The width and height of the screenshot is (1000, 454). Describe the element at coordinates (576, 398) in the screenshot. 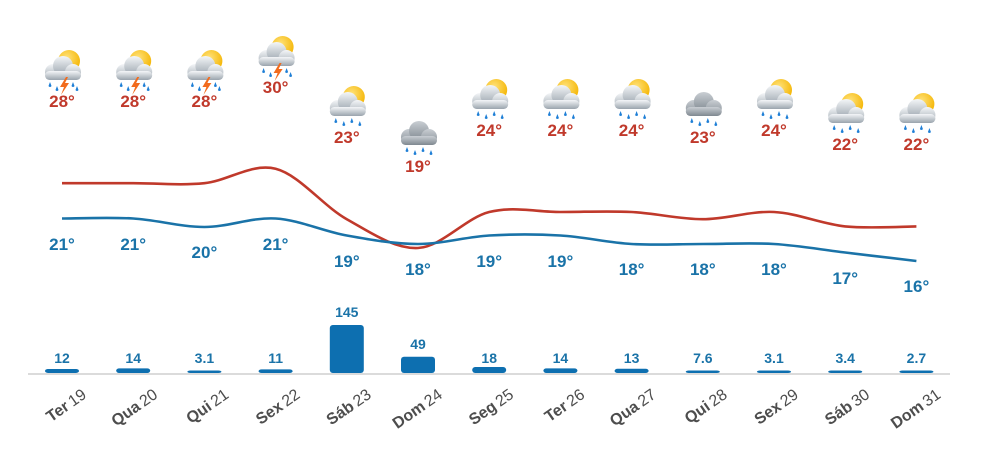

I see `tick-day-number: 26` at that location.